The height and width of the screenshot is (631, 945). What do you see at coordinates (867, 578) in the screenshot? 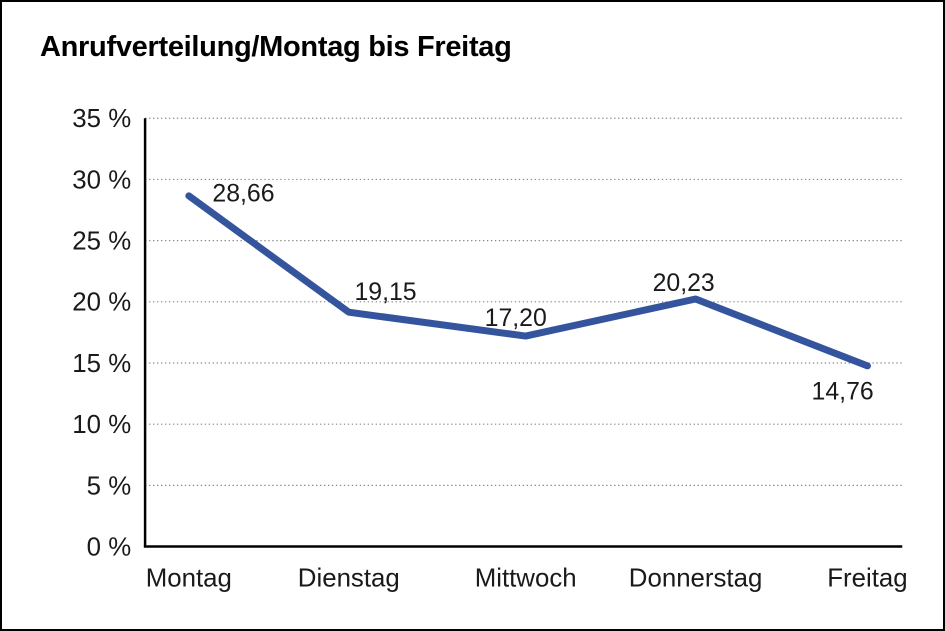
I see `x-tick-label: Freitag` at bounding box center [867, 578].